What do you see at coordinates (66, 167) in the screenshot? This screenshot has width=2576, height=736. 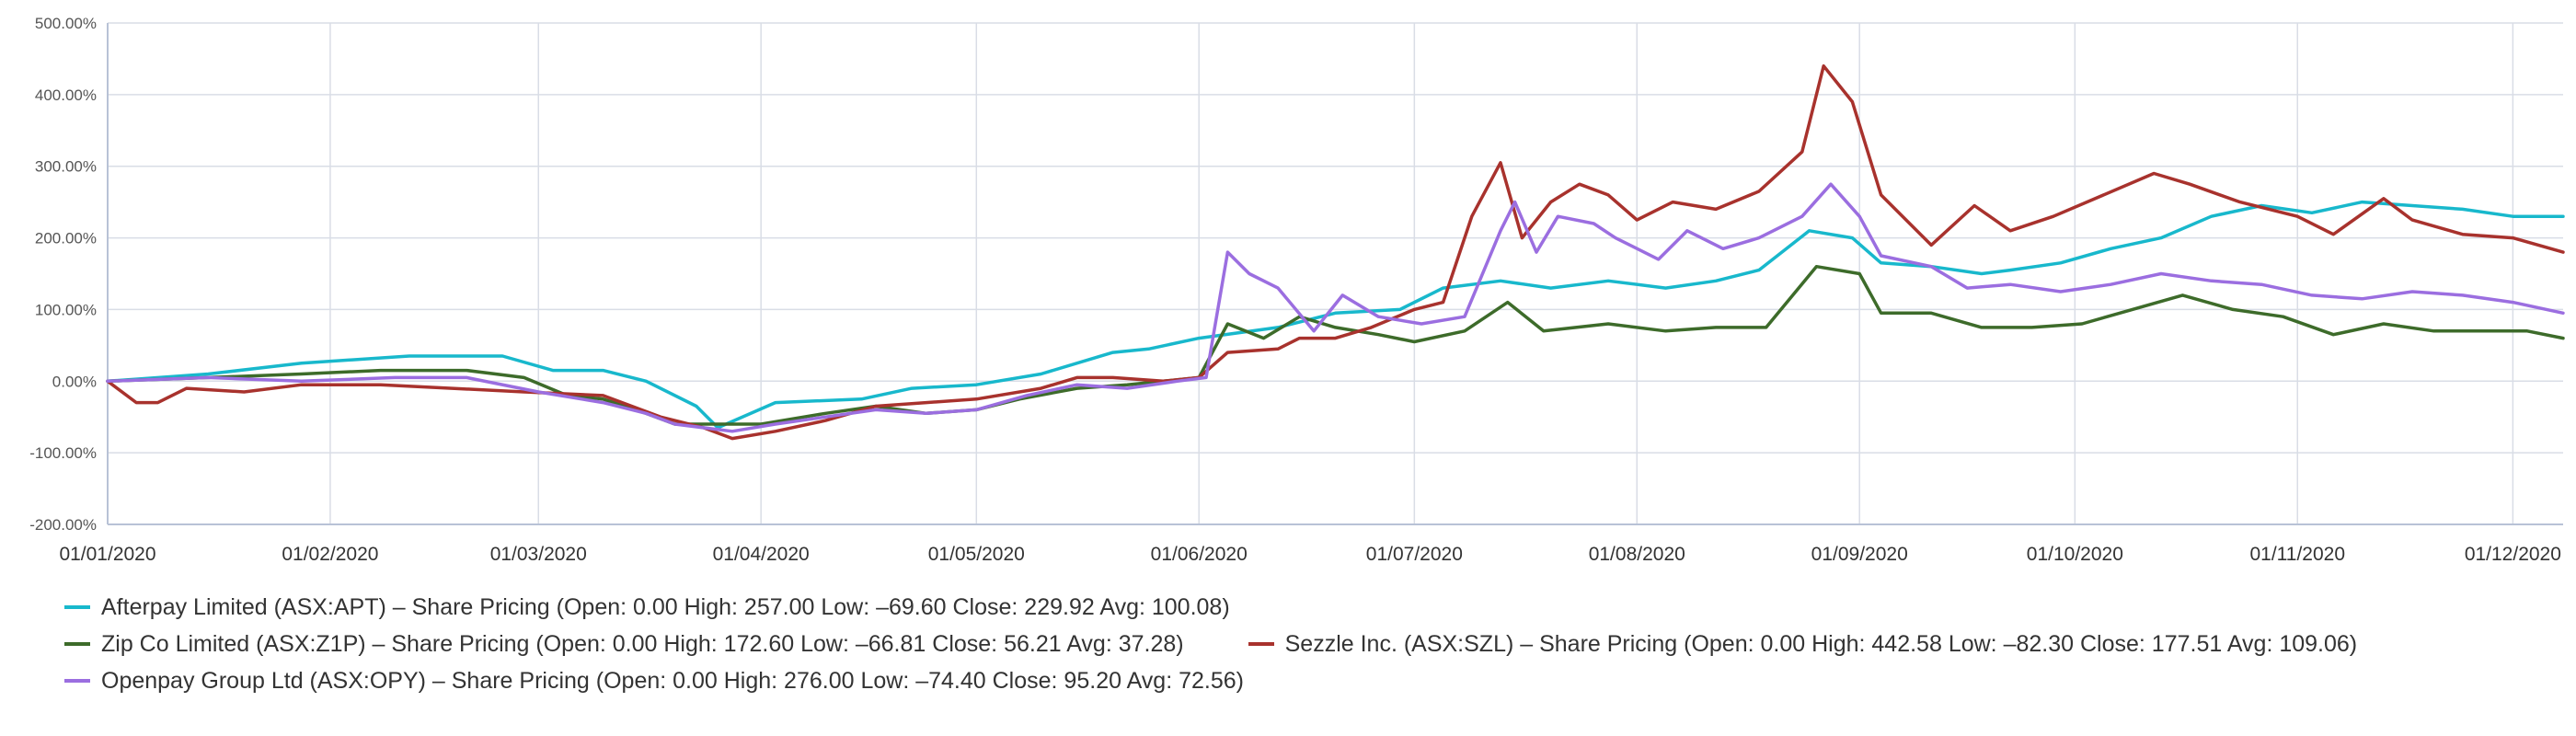 I see `y-tick-label: 300.00%` at bounding box center [66, 167].